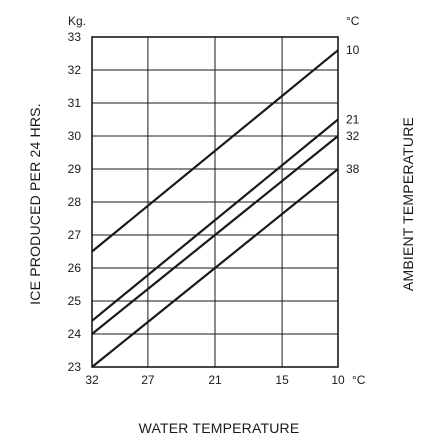 The width and height of the screenshot is (422, 446). What do you see at coordinates (75, 301) in the screenshot?
I see `y-tick-label: 25` at bounding box center [75, 301].